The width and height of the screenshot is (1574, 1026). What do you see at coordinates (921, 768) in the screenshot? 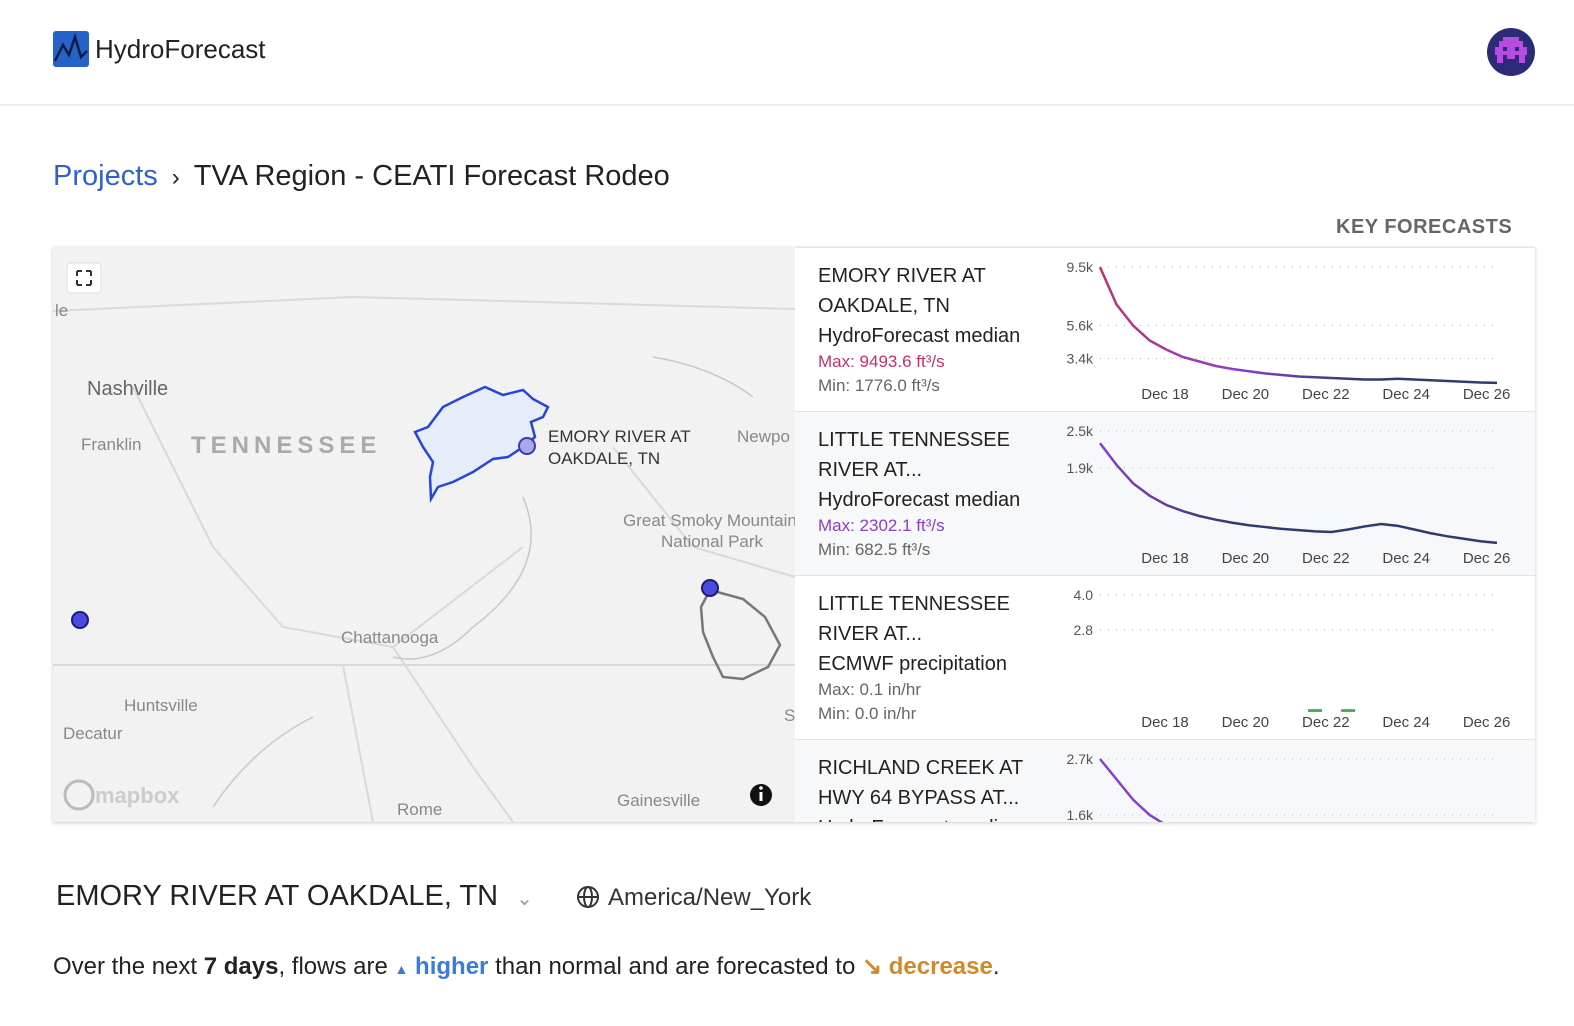
I see `forecast-title: RICHLAND CREEK AT` at bounding box center [921, 768].